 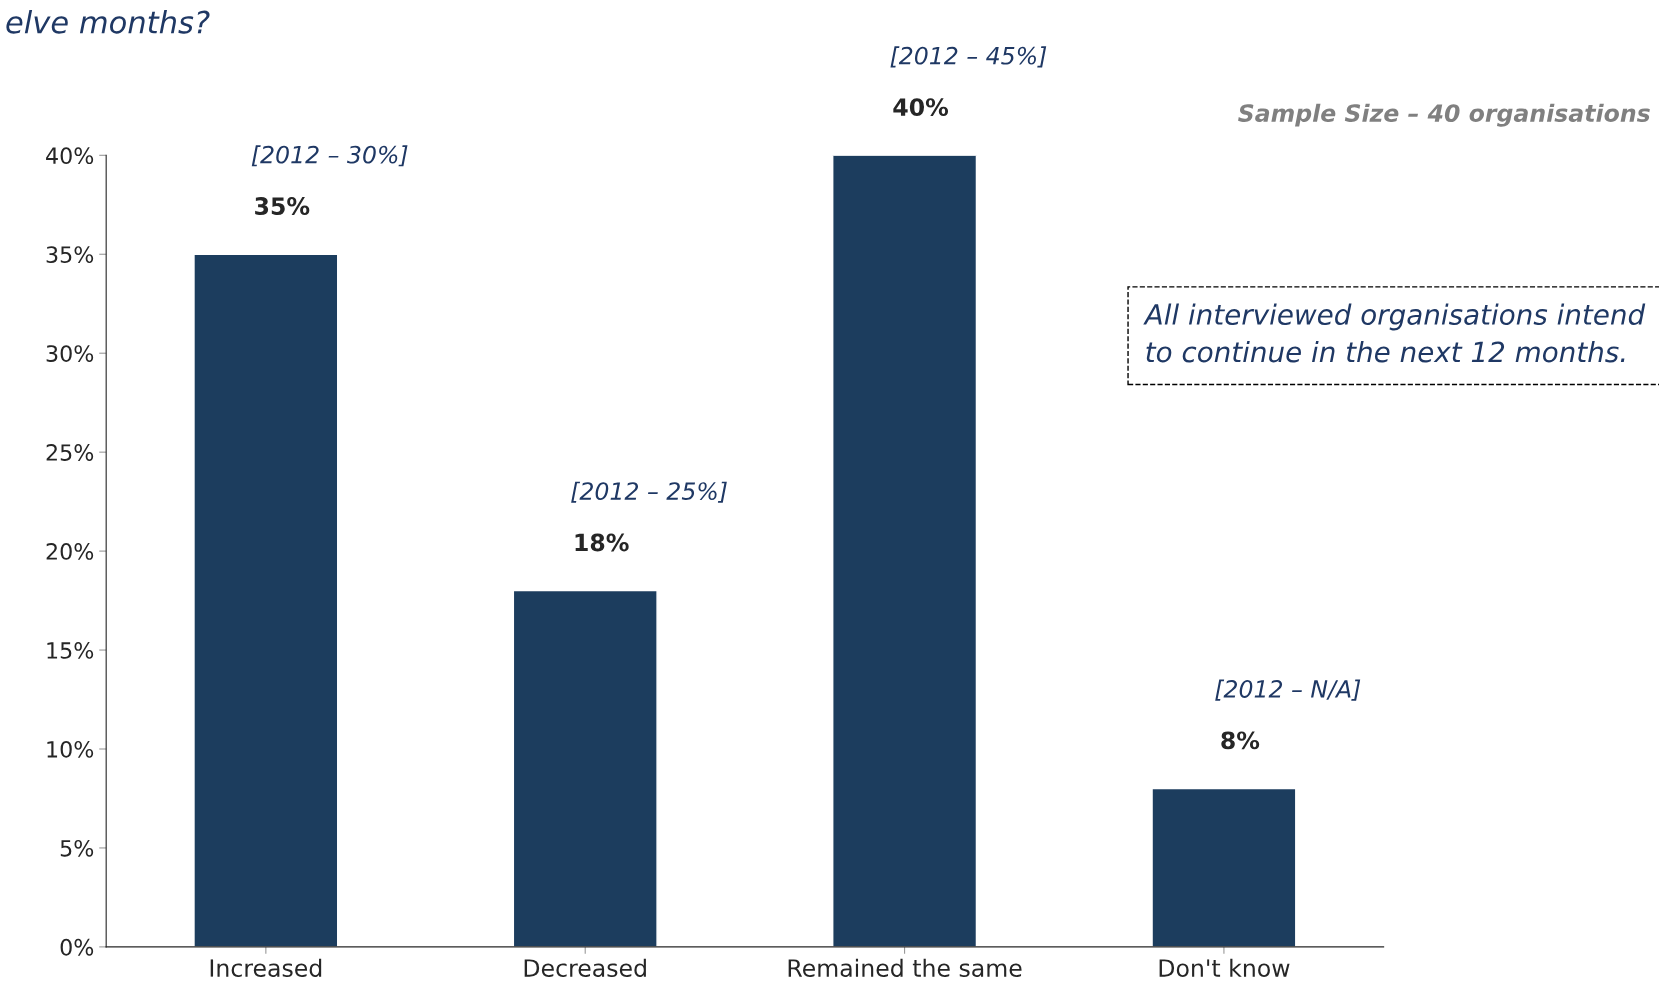 I want to click on data-label: 8%, so click(x=1240, y=740).